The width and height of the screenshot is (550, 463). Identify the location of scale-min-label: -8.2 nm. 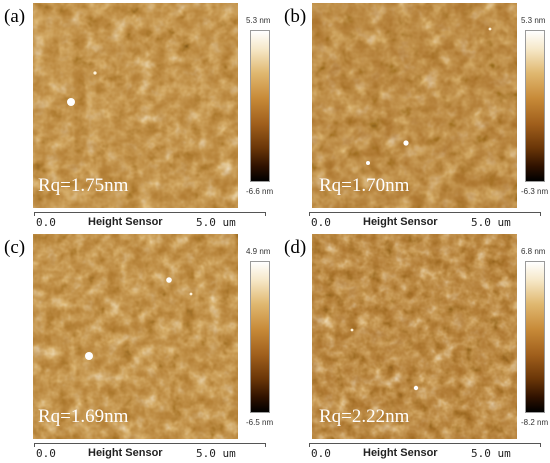
(535, 422).